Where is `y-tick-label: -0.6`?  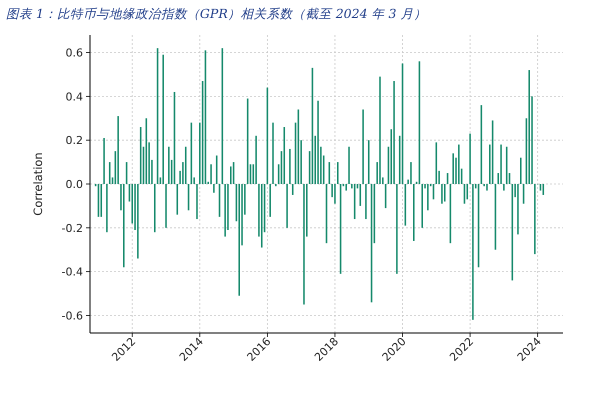
y-tick-label: -0.6 is located at coordinates (72, 315).